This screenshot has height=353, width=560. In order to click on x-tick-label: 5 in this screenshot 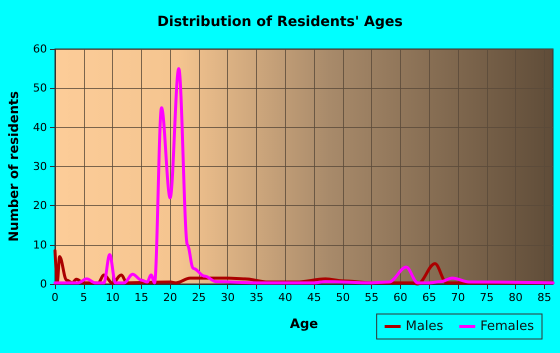, I will do `click(84, 297)`.